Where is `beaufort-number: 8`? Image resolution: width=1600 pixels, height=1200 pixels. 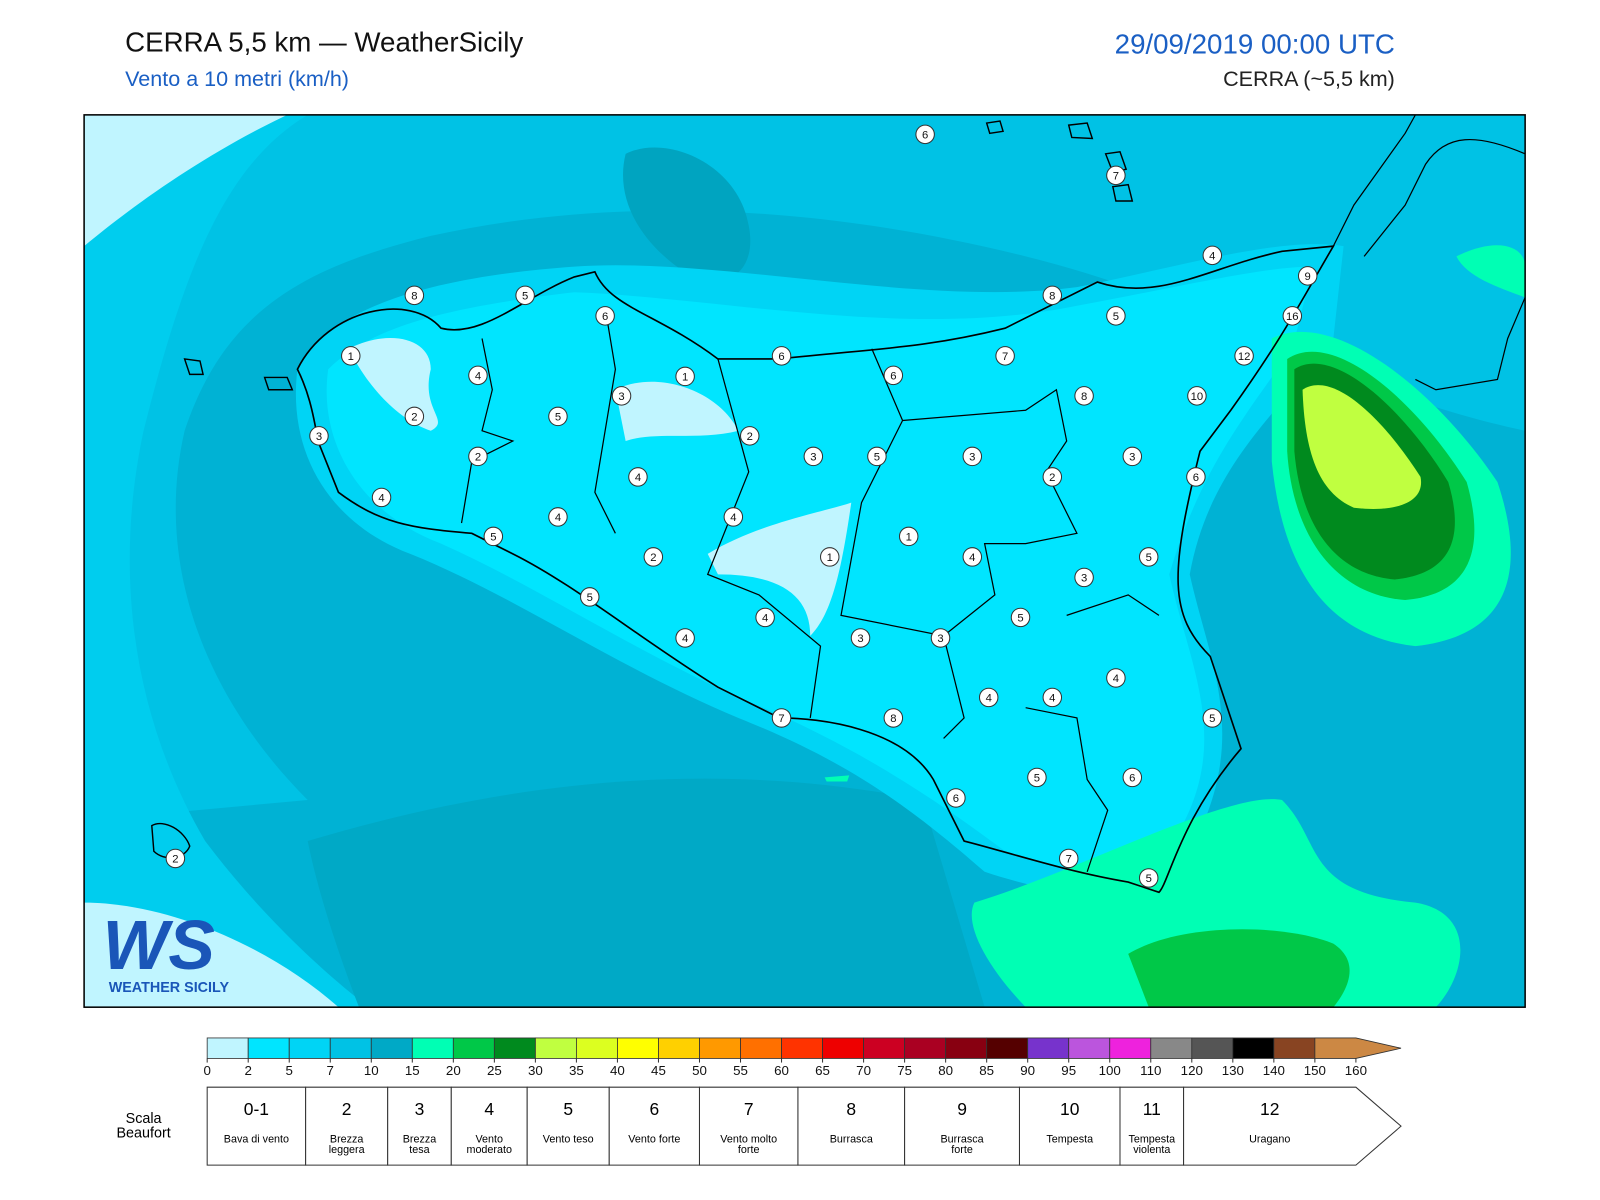
beaufort-number: 8 is located at coordinates (851, 1109).